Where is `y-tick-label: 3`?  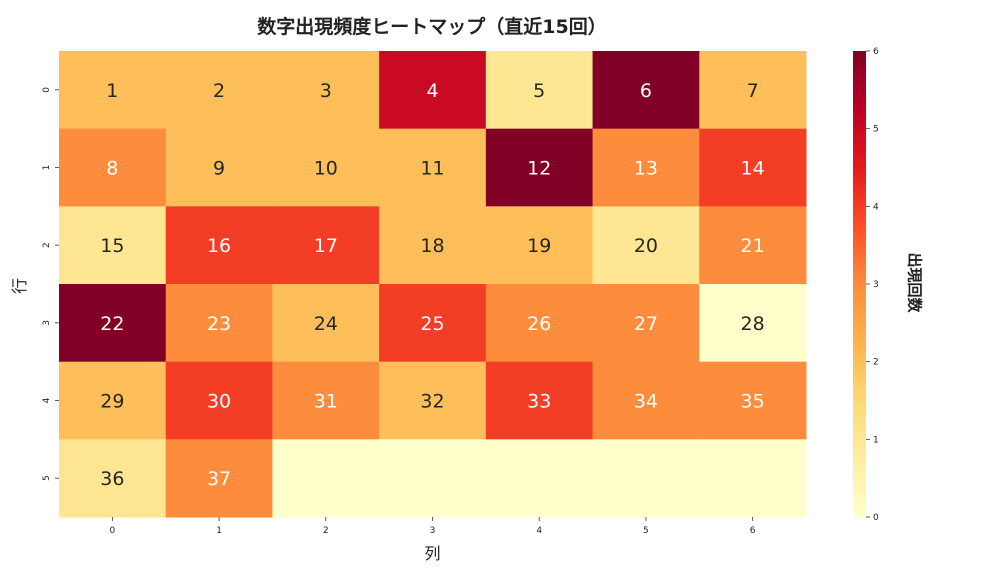
y-tick-label: 3 is located at coordinates (47, 323).